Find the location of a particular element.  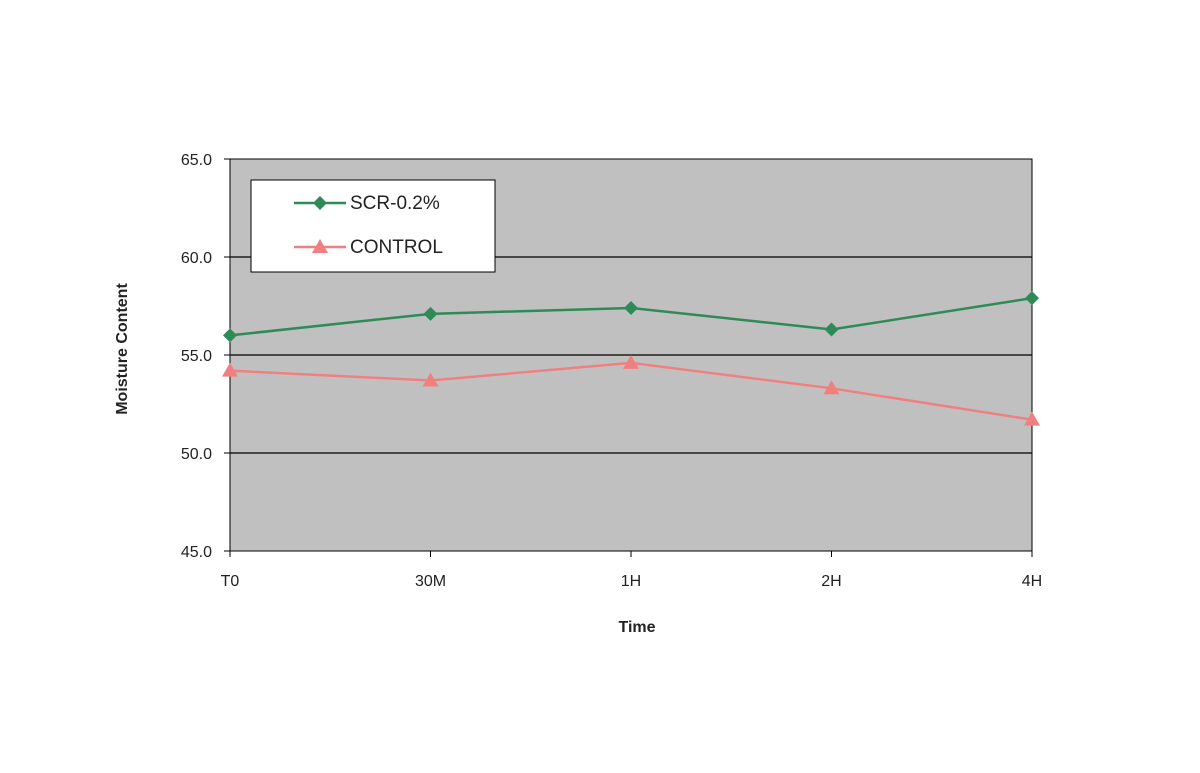

x-axis-ticks: T0 30M 1H 2H 4H is located at coordinates (631, 570).